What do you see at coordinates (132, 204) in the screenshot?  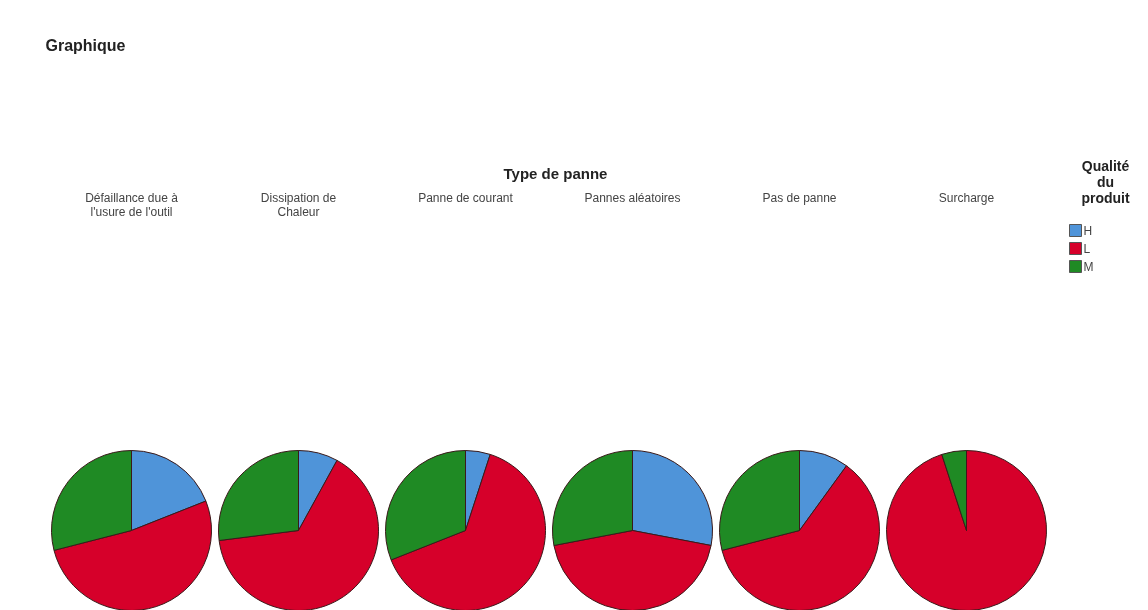 I see `slice-label: Défaillance due à l'usure de l'outil` at bounding box center [132, 204].